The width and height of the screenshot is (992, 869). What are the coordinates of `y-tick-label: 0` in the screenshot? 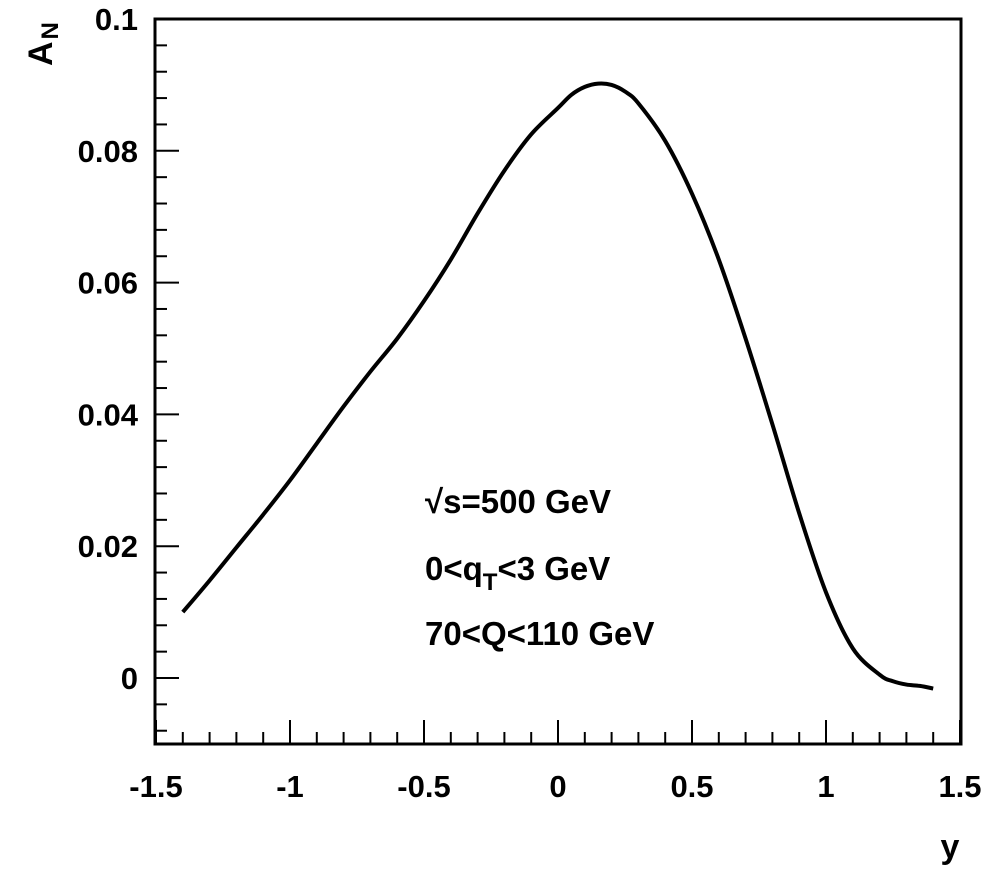 It's located at (129, 678).